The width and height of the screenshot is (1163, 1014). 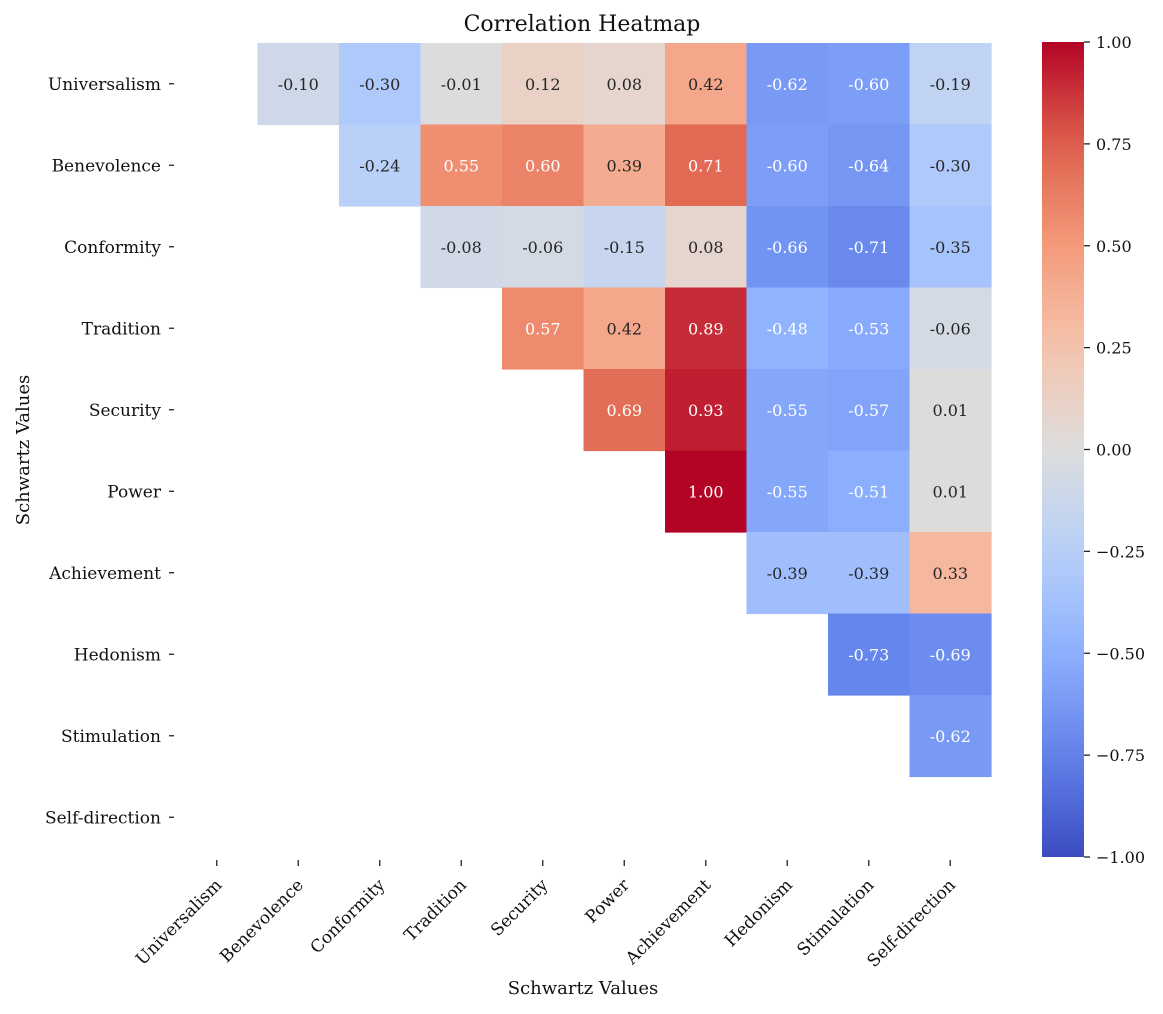 I want to click on y-tick-label: Achievement, so click(x=104, y=574).